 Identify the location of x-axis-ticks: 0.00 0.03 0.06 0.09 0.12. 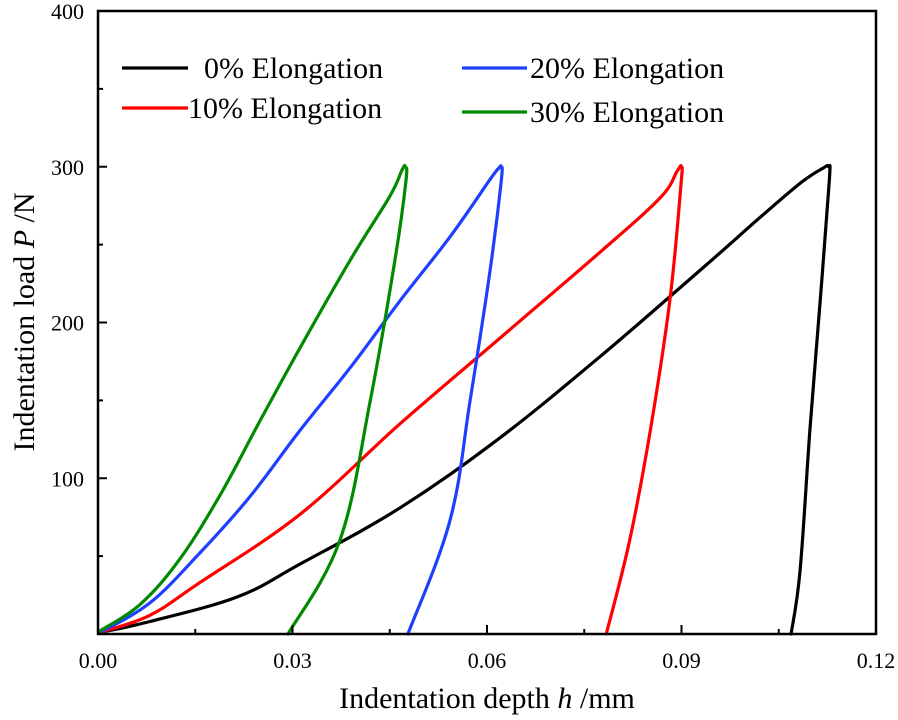
(487, 649).